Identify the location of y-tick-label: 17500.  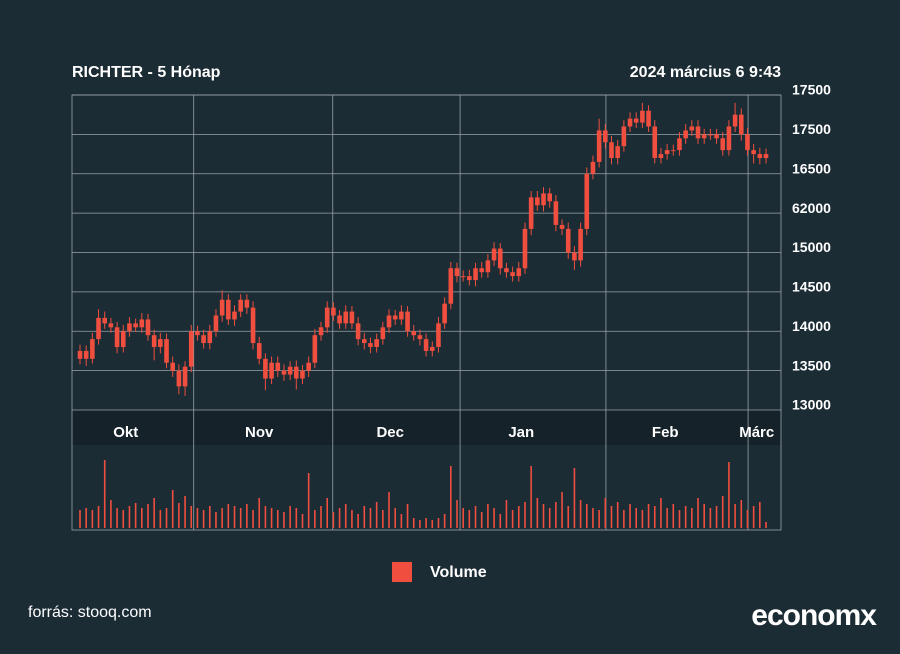
(811, 90).